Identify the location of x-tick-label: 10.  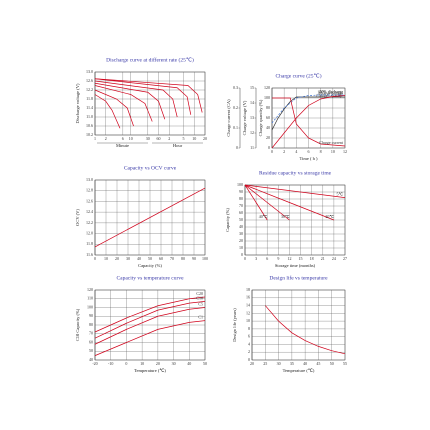
(131, 138).